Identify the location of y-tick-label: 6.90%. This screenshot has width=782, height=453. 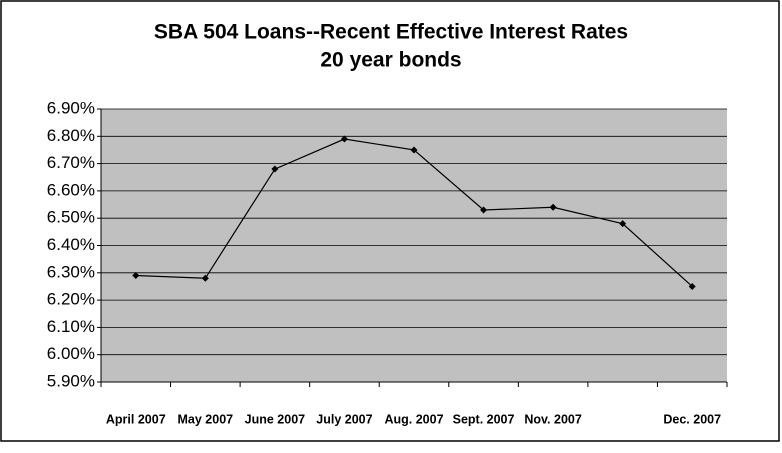
(71, 107).